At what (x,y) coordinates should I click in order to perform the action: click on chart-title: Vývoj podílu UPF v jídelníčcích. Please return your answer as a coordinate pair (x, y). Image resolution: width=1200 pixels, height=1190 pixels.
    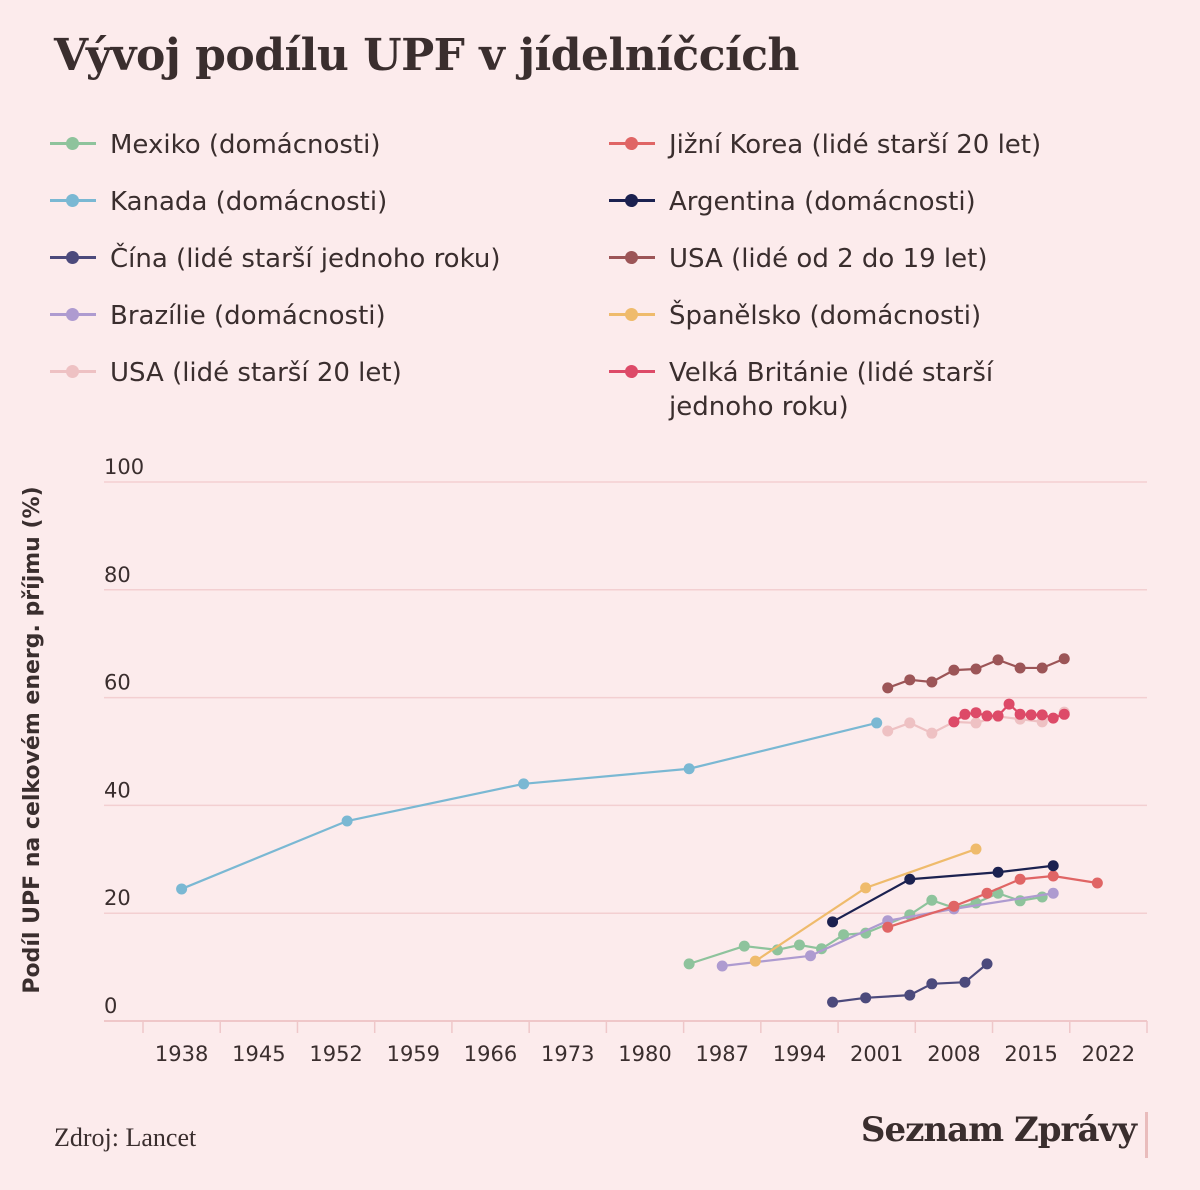
    Looking at the image, I should click on (426, 55).